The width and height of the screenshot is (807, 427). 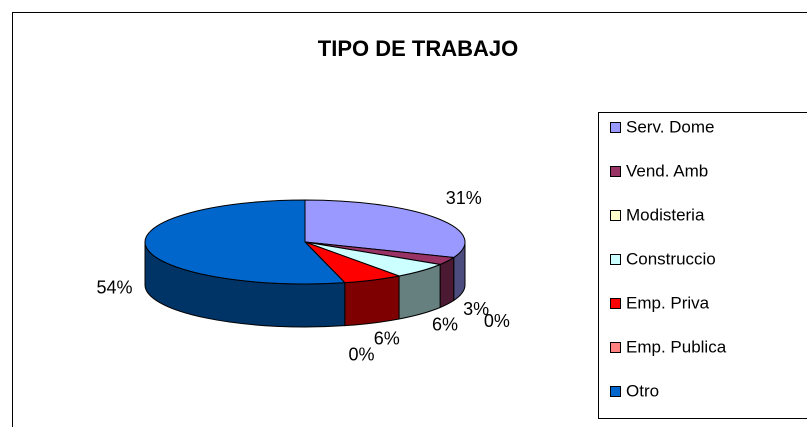 What do you see at coordinates (464, 198) in the screenshot?
I see `data-label: 31%` at bounding box center [464, 198].